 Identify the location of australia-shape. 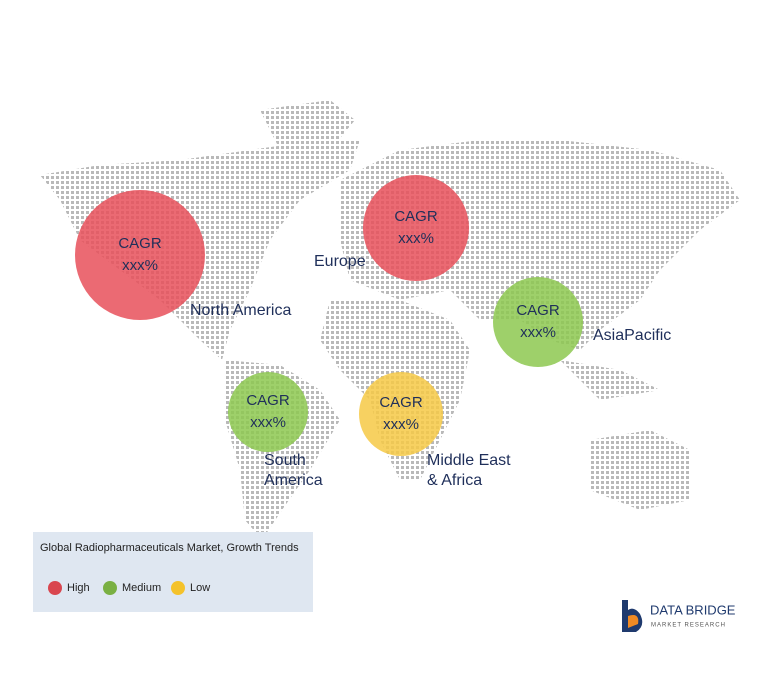
(640, 470).